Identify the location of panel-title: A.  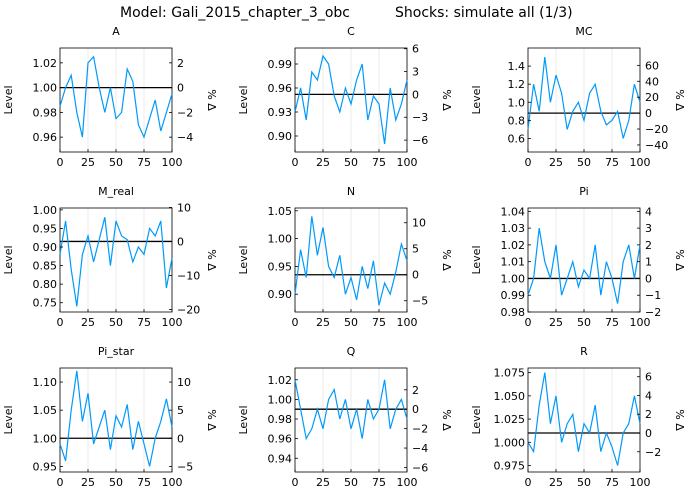
(116, 31).